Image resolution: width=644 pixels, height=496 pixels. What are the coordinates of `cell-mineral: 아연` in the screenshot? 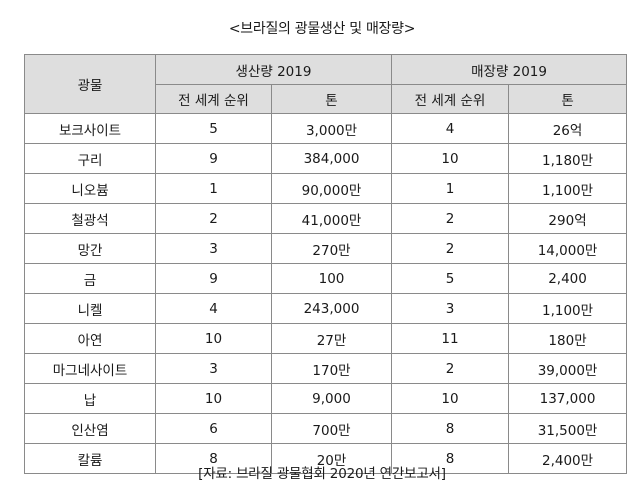 It's located at (90, 338).